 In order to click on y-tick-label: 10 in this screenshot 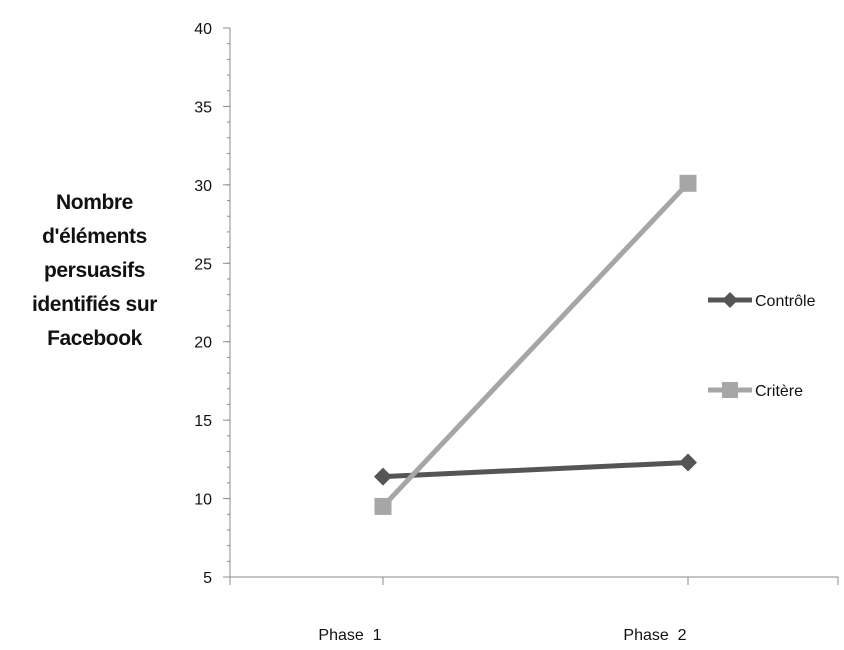, I will do `click(203, 500)`.